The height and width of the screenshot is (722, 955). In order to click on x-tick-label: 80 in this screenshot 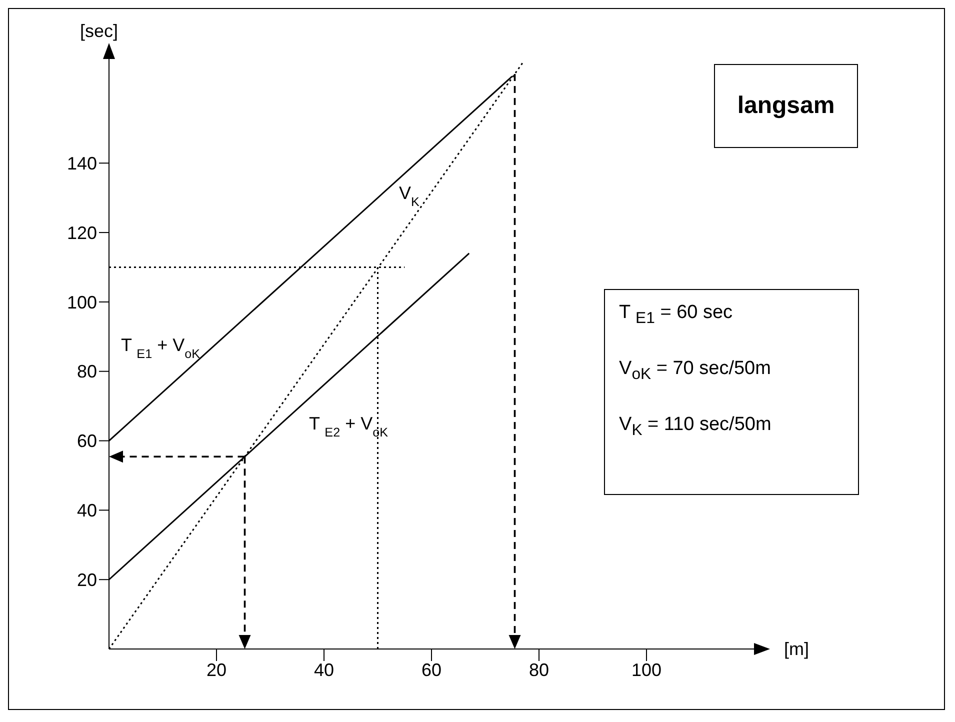, I will do `click(539, 670)`.